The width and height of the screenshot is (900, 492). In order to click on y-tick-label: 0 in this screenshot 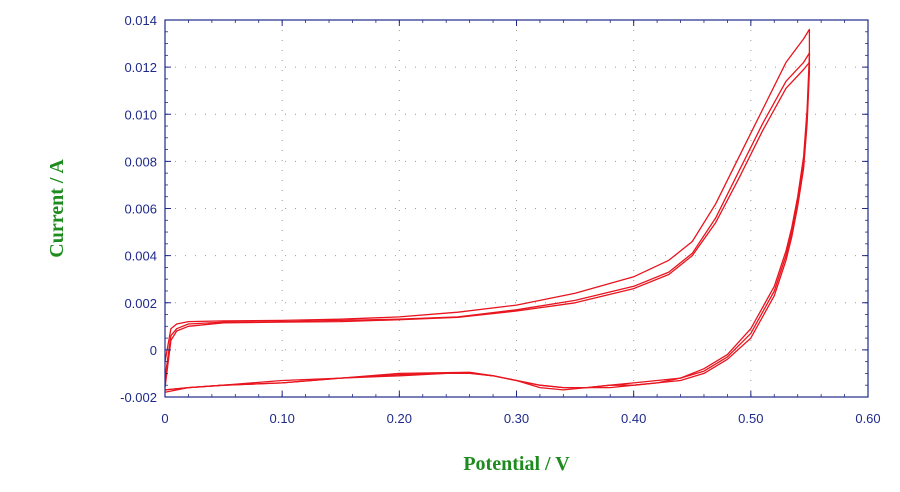, I will do `click(153, 350)`.